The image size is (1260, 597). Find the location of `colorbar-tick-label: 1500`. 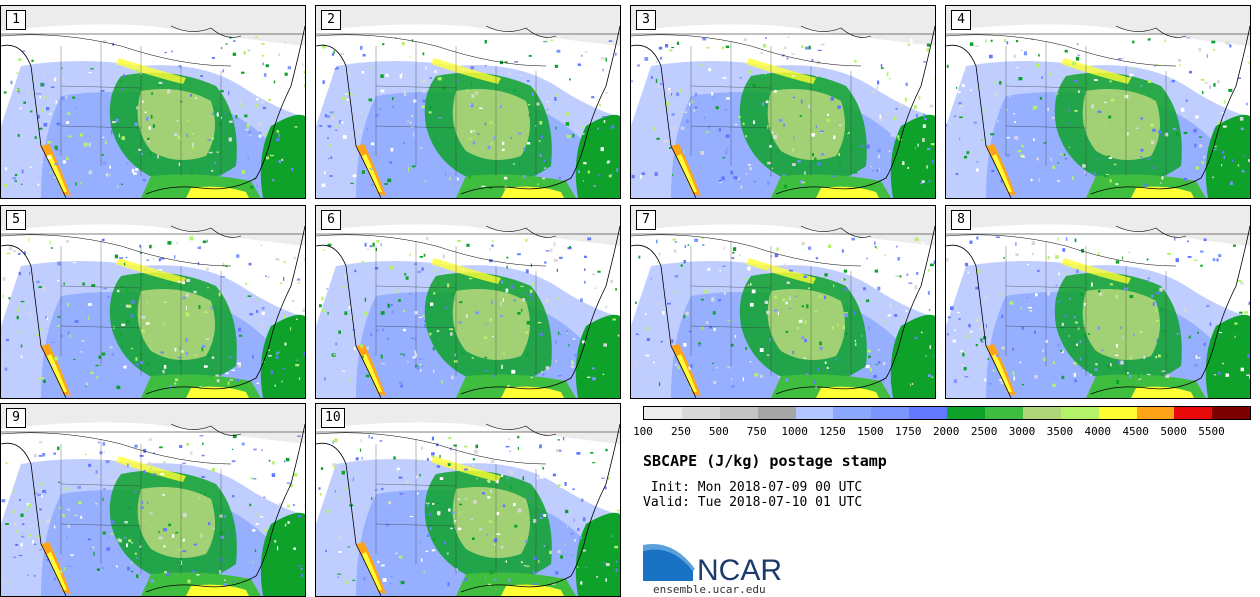

colorbar-tick-label: 1500 is located at coordinates (870, 431).